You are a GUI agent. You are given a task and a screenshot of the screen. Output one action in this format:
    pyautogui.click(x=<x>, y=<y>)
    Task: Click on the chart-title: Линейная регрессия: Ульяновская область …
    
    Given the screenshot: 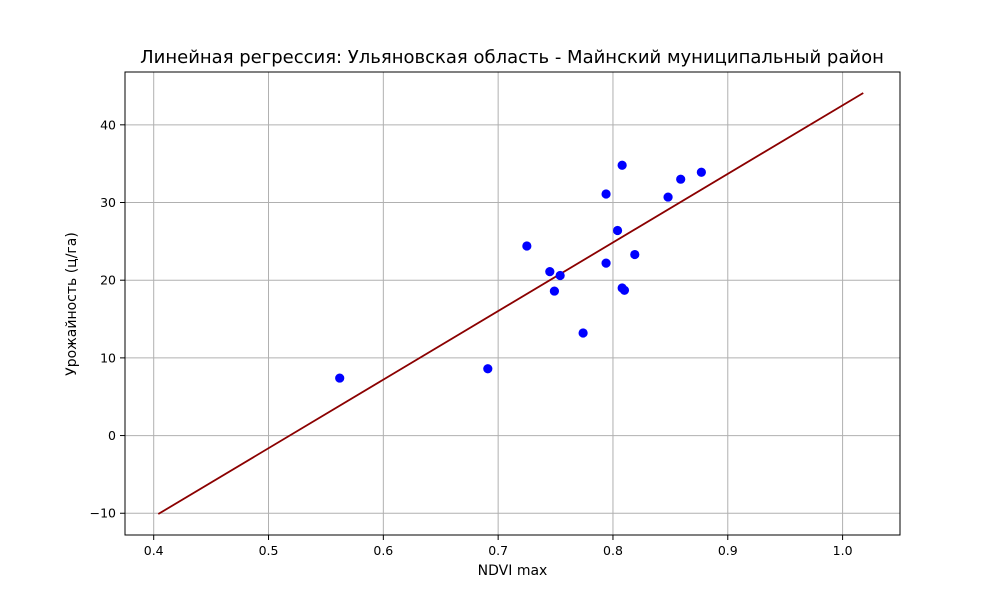 What is the action you would take?
    pyautogui.click(x=512, y=57)
    